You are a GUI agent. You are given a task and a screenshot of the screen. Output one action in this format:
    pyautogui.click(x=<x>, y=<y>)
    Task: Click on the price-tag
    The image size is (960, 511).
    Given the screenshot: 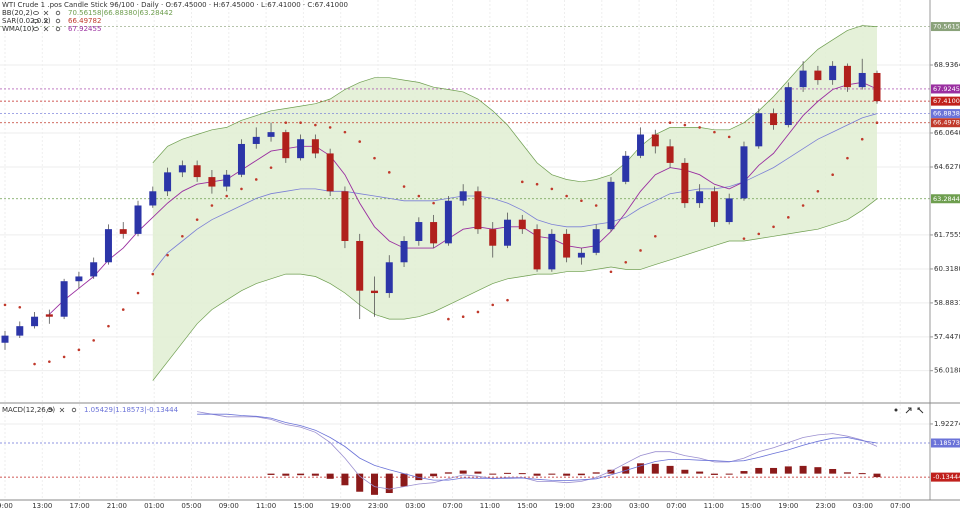 What is the action you would take?
    pyautogui.click(x=945, y=101)
    